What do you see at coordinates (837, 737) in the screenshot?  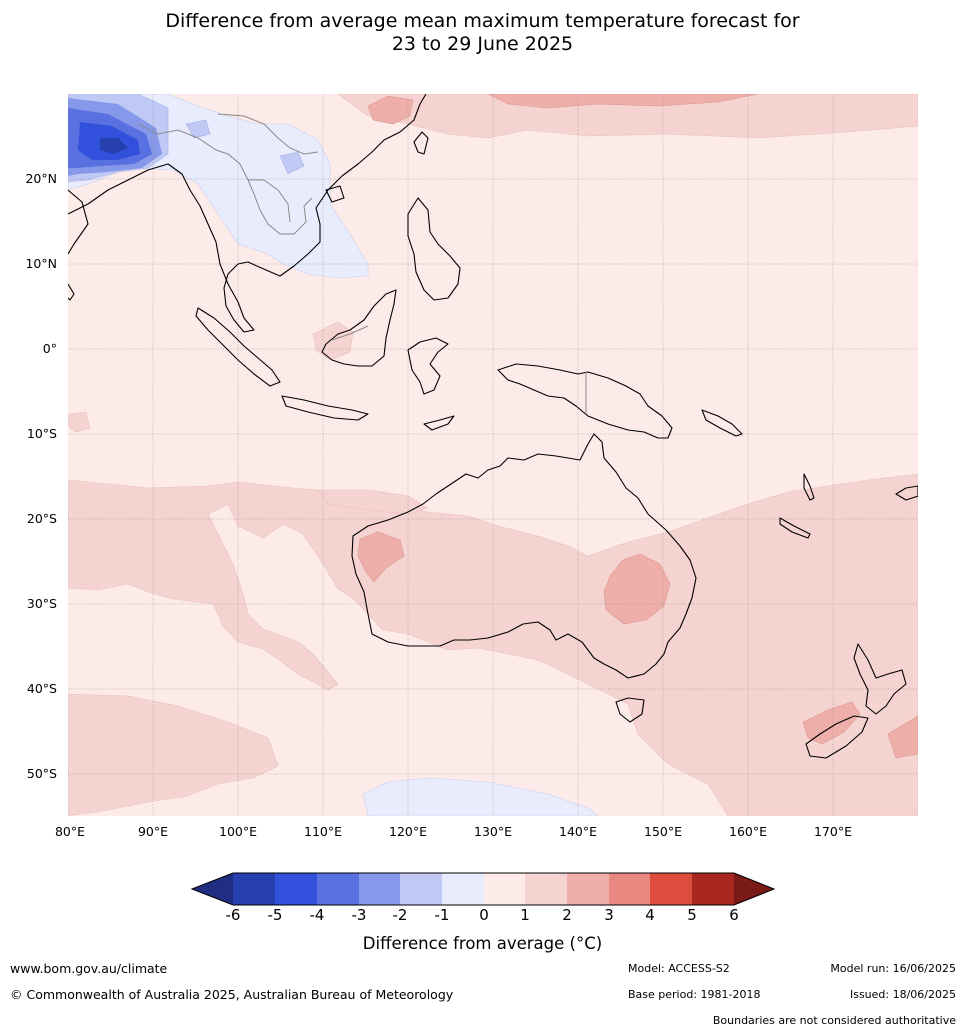 I see `new-zealand-south-coastline` at bounding box center [837, 737].